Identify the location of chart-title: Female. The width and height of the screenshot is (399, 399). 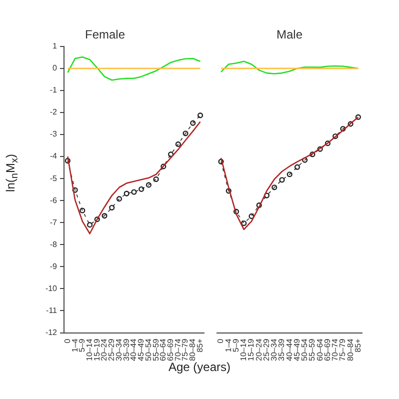
(105, 35).